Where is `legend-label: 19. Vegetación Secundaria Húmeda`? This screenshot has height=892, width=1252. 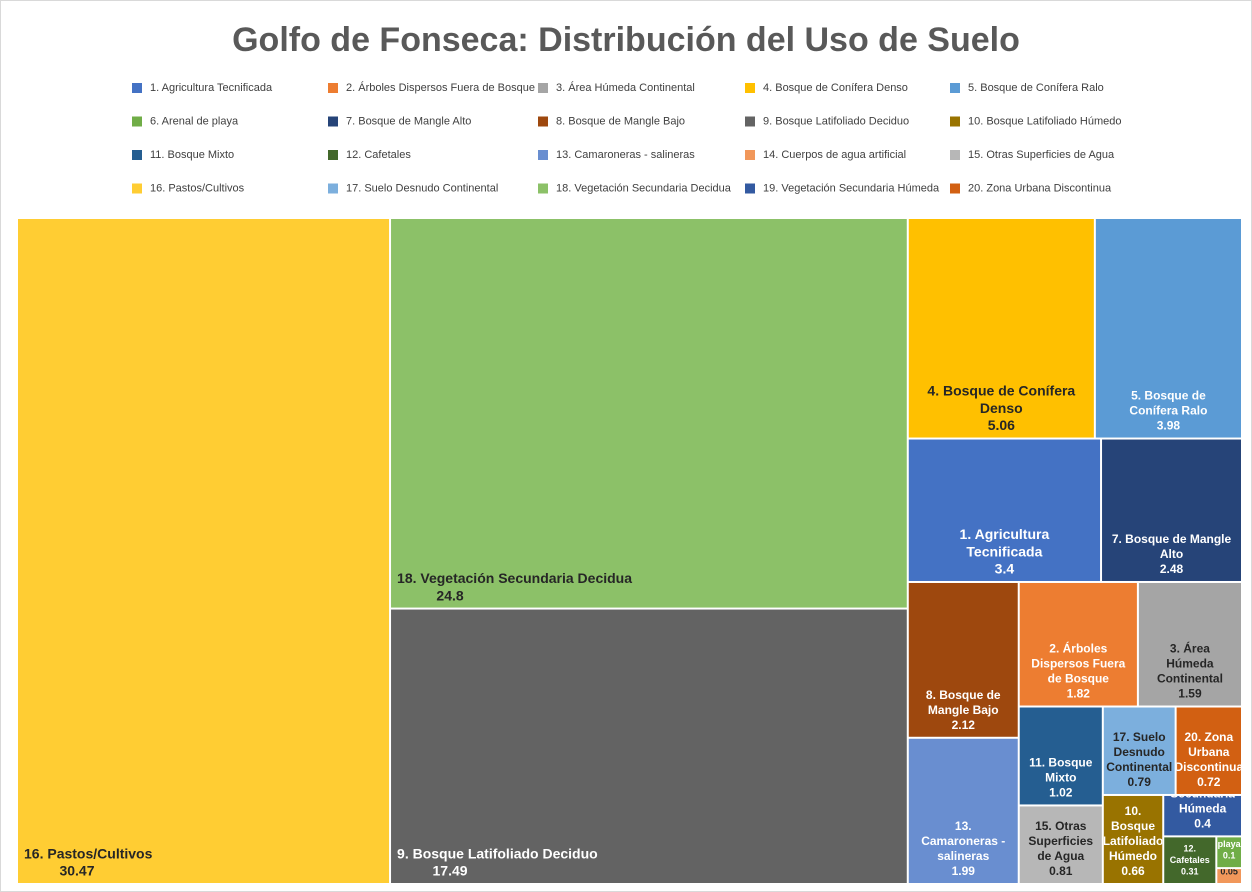
legend-label: 19. Vegetación Secundaria Húmeda is located at coordinates (851, 188).